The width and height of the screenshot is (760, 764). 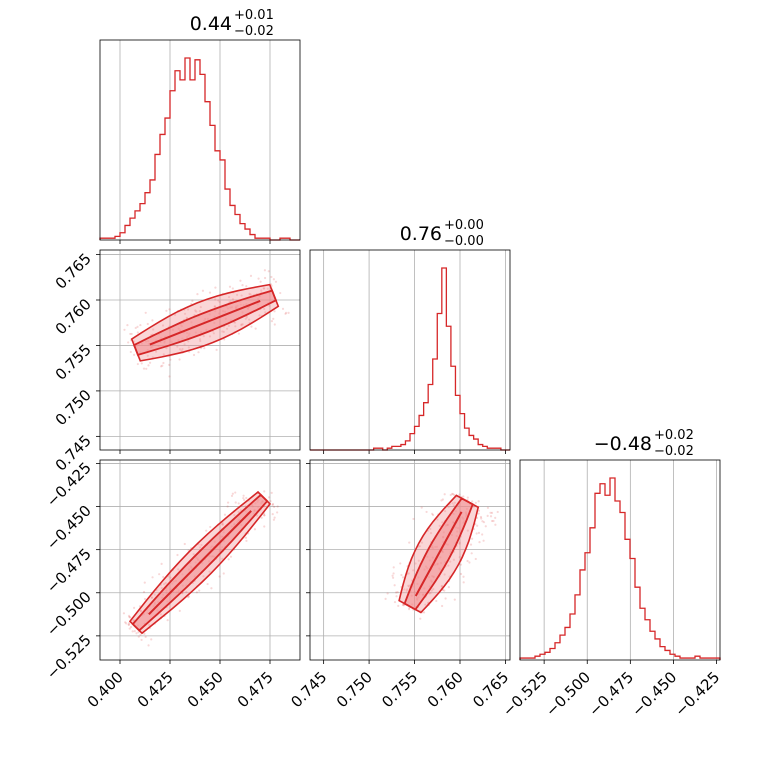 I want to click on y-tick-label: −0.500, so click(x=69, y=614).